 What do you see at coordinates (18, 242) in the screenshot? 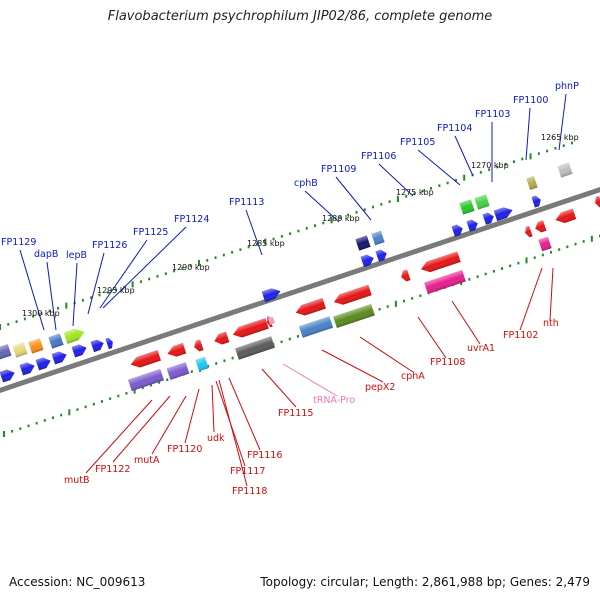
I see `top-gene-label: FP1129` at bounding box center [18, 242].